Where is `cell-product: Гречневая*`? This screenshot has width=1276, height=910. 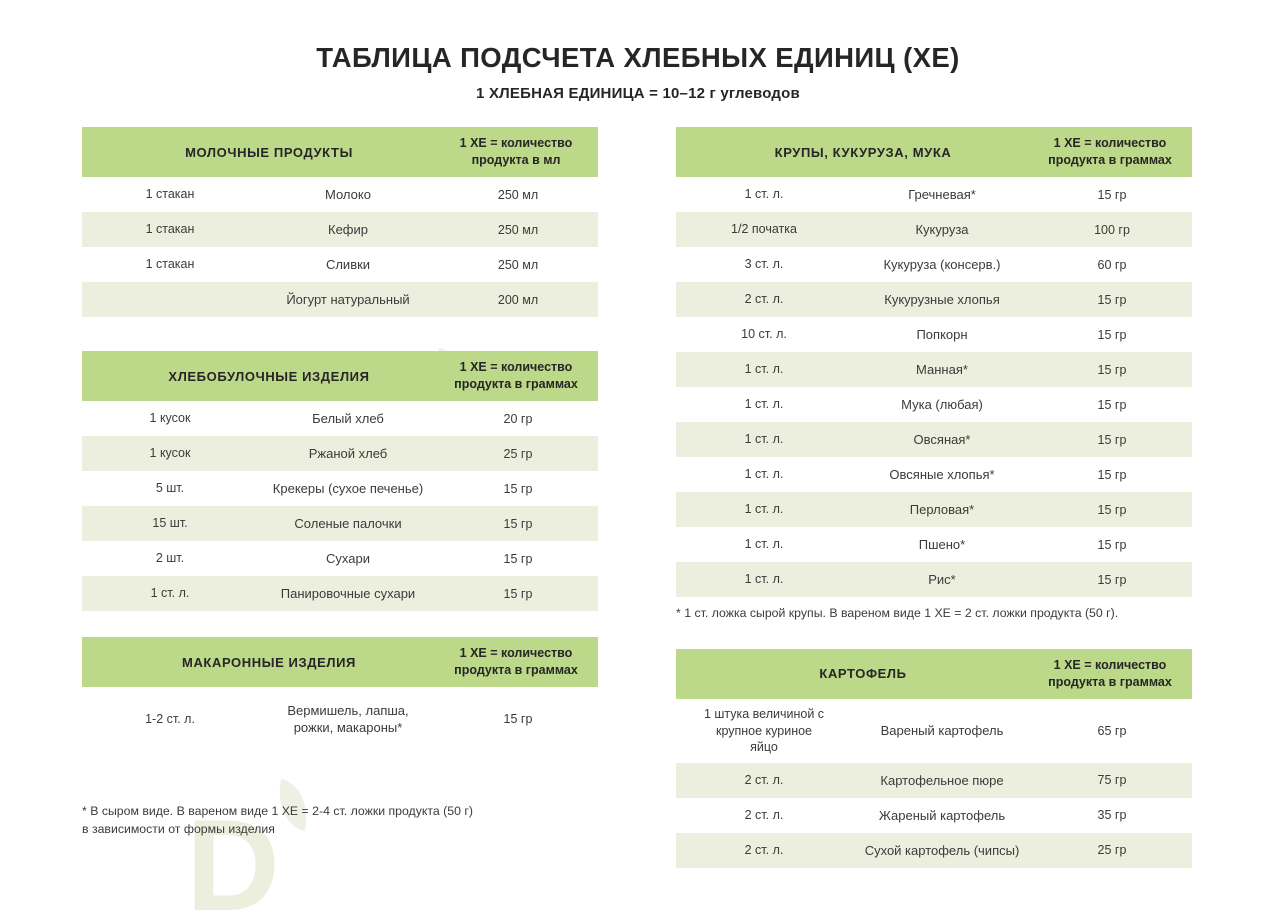
cell-product: Гречневая* is located at coordinates (942, 194).